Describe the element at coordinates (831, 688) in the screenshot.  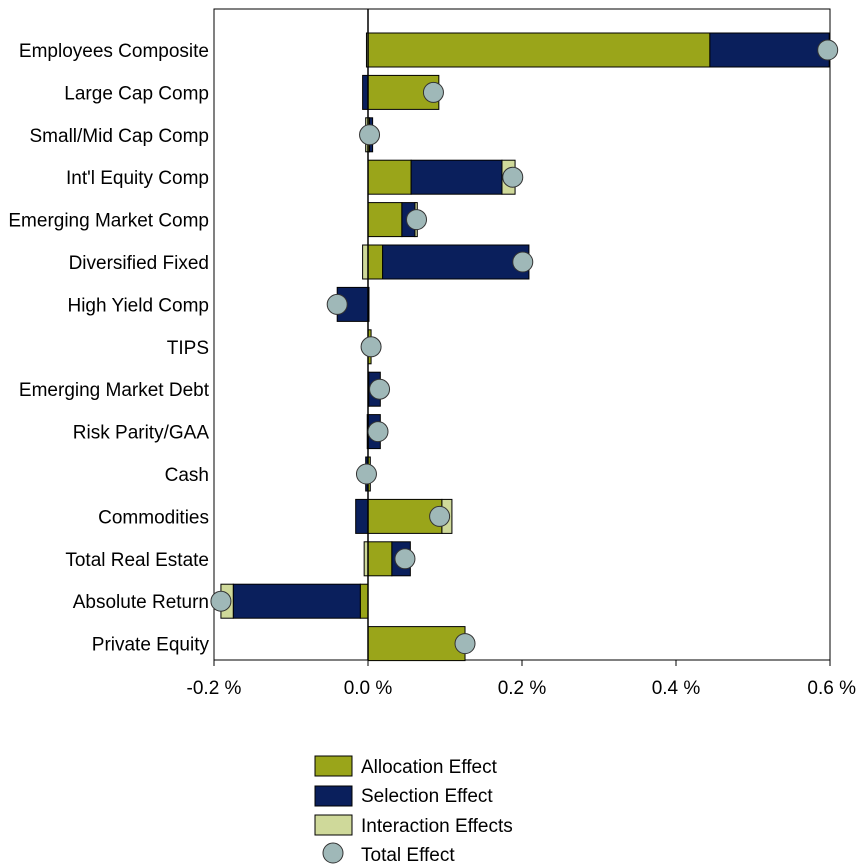
I see `x-tick-label: 0.6 %` at that location.